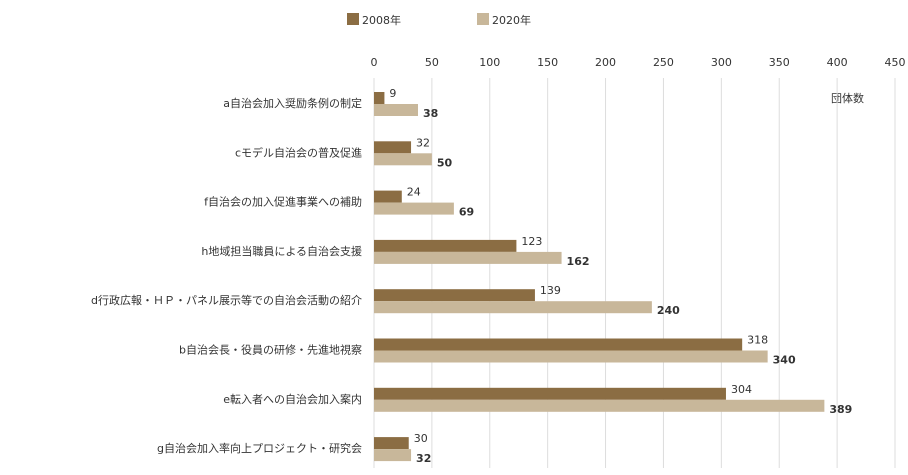 This screenshot has width=908, height=475. Describe the element at coordinates (430, 113) in the screenshot. I see `value-label: 38` at that location.